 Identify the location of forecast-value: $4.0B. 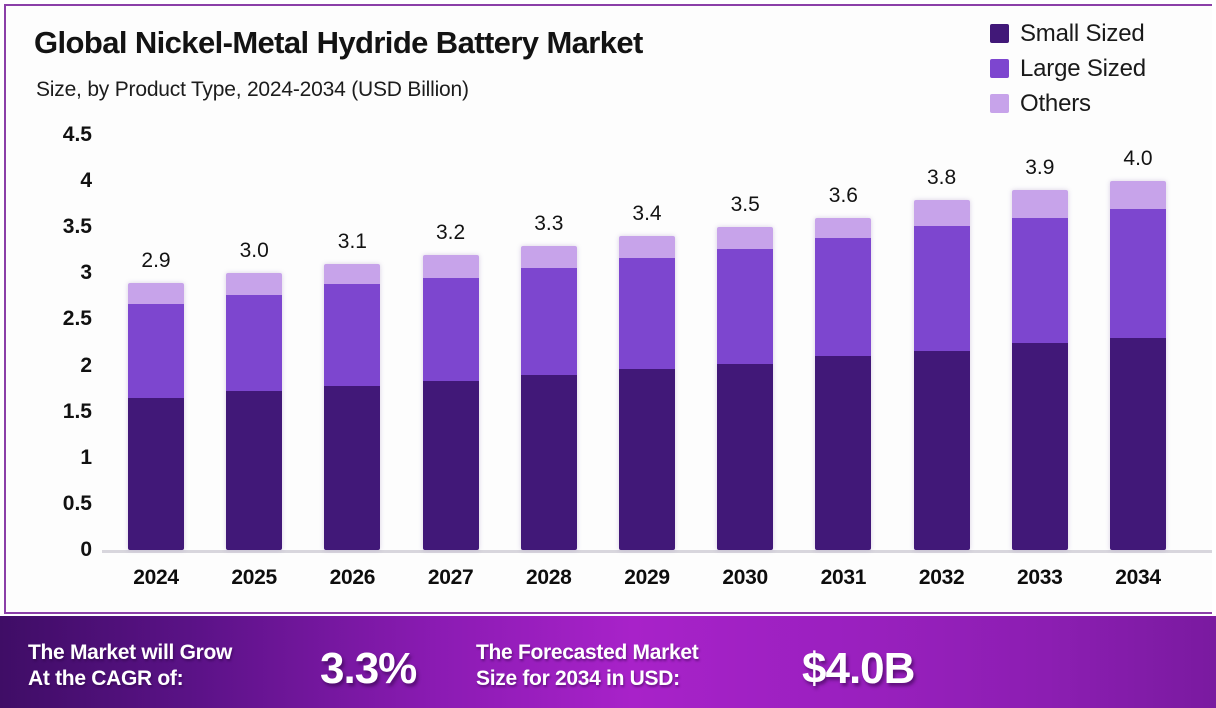
(858, 668).